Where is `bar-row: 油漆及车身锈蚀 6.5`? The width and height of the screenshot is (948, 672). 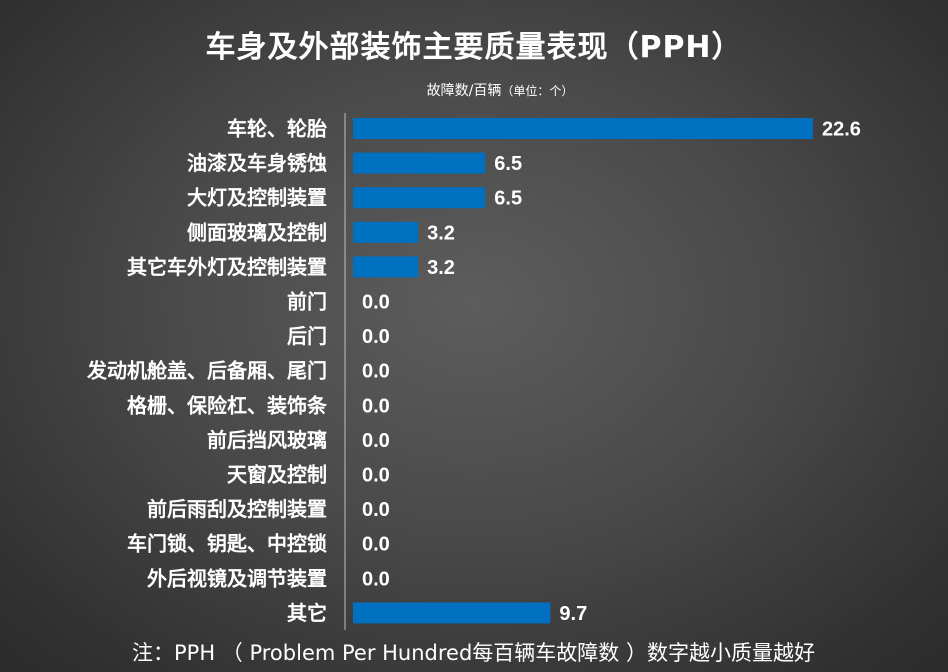
bar-row: 油漆及车身锈蚀 6.5 is located at coordinates (354, 163).